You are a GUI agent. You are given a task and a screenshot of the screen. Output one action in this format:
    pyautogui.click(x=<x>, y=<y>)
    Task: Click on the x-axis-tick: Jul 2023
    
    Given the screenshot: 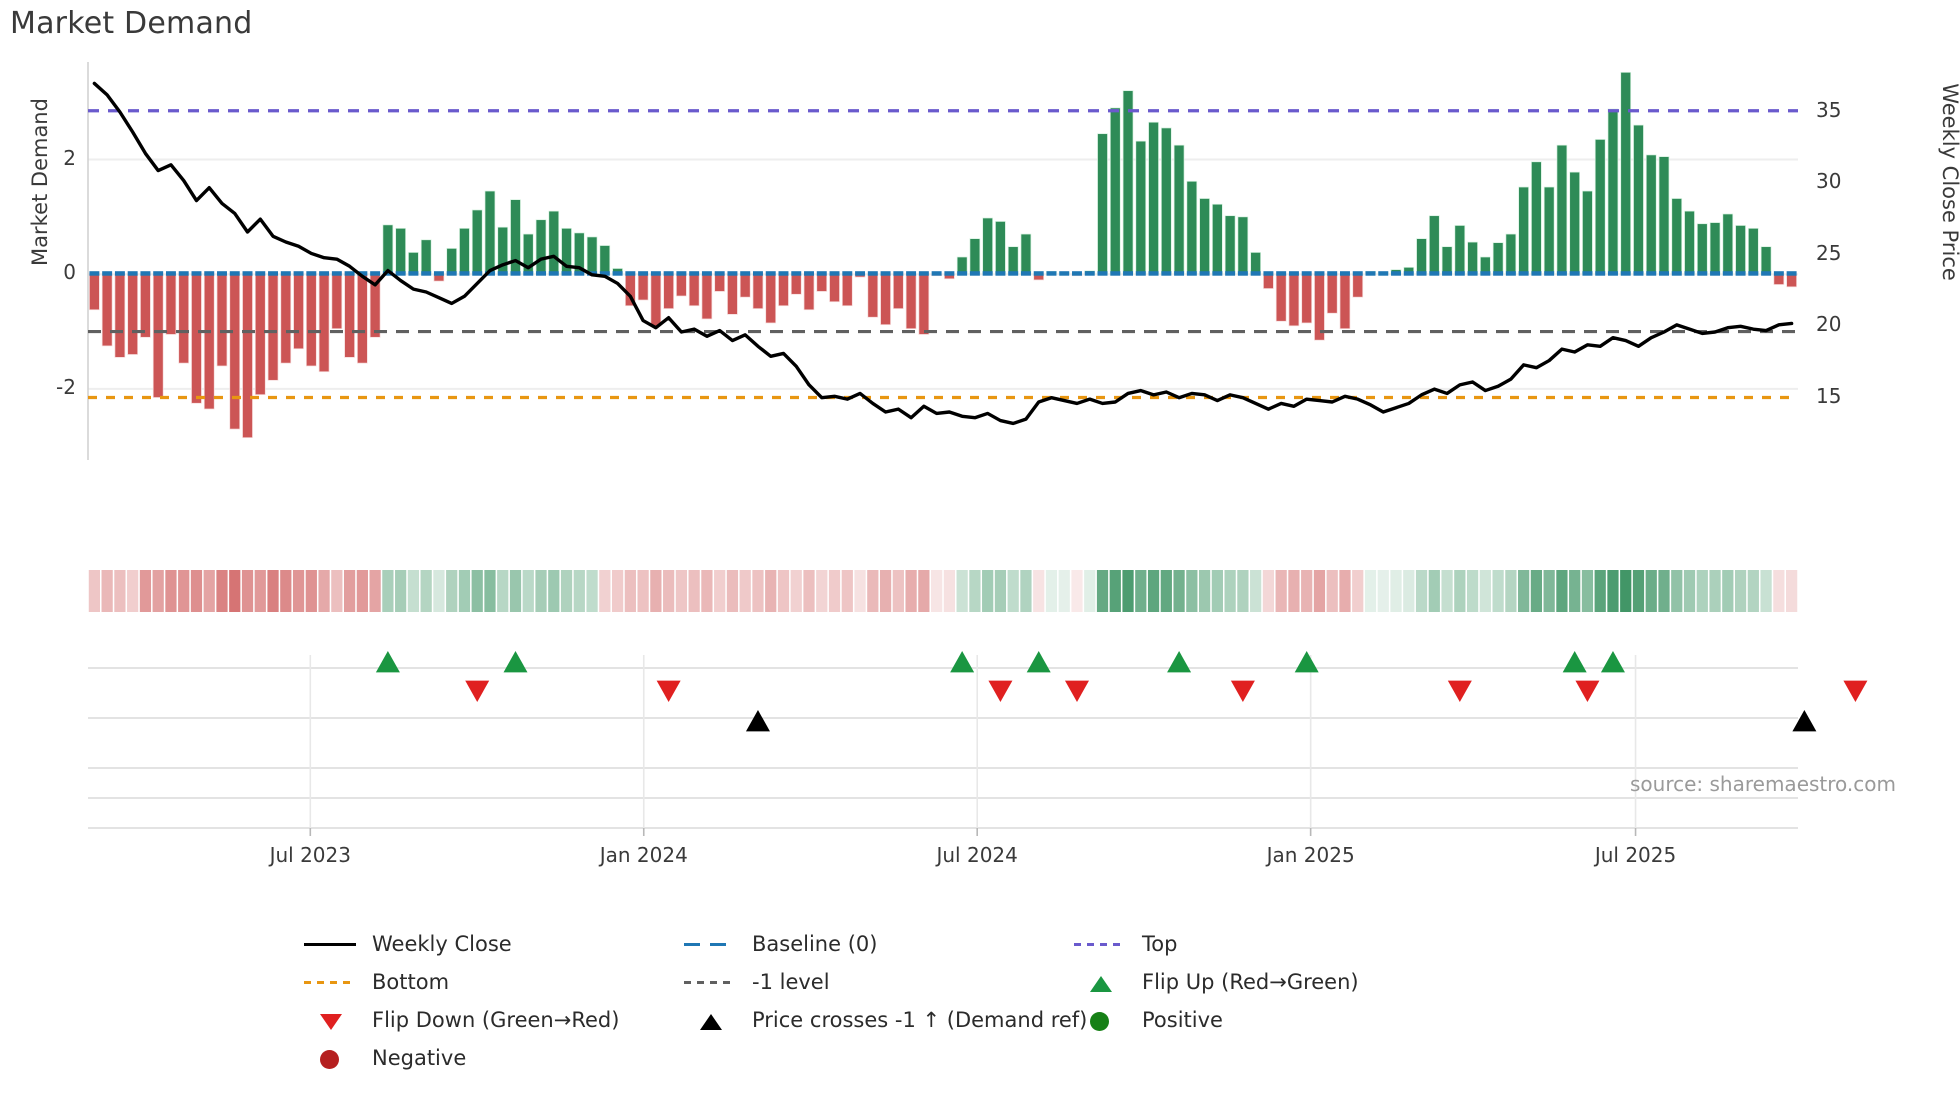 What is the action you would take?
    pyautogui.click(x=310, y=855)
    